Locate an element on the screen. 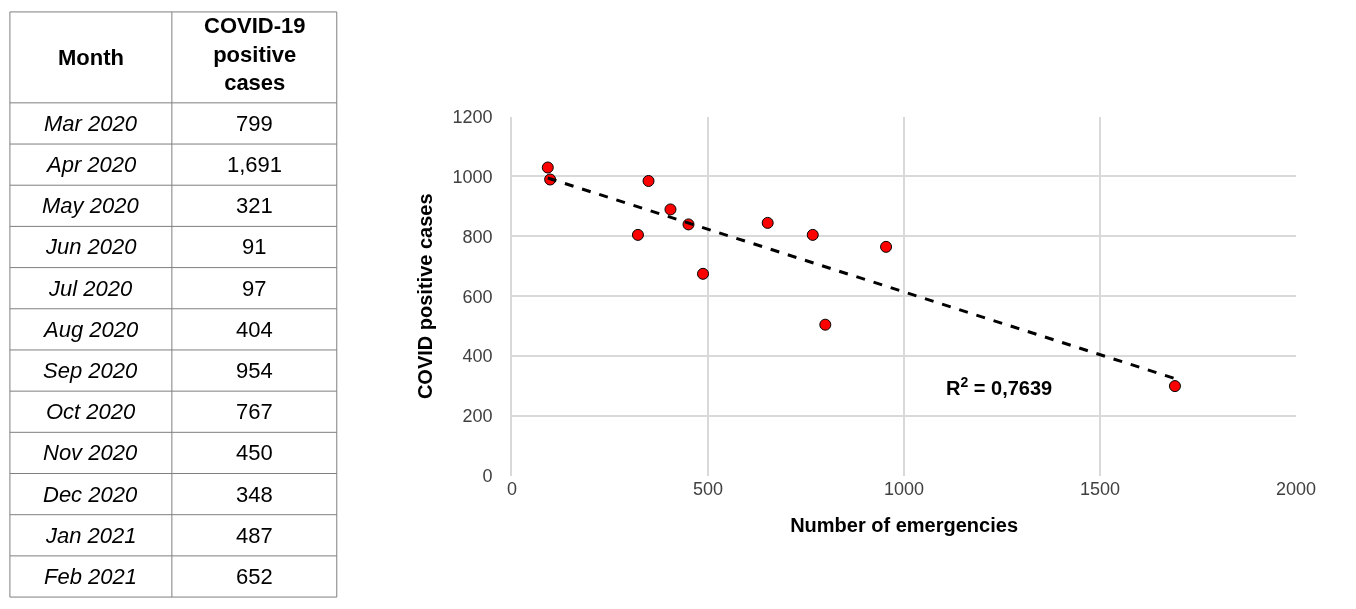 This screenshot has width=1356, height=609. x-tick-label: 1000 is located at coordinates (904, 488).